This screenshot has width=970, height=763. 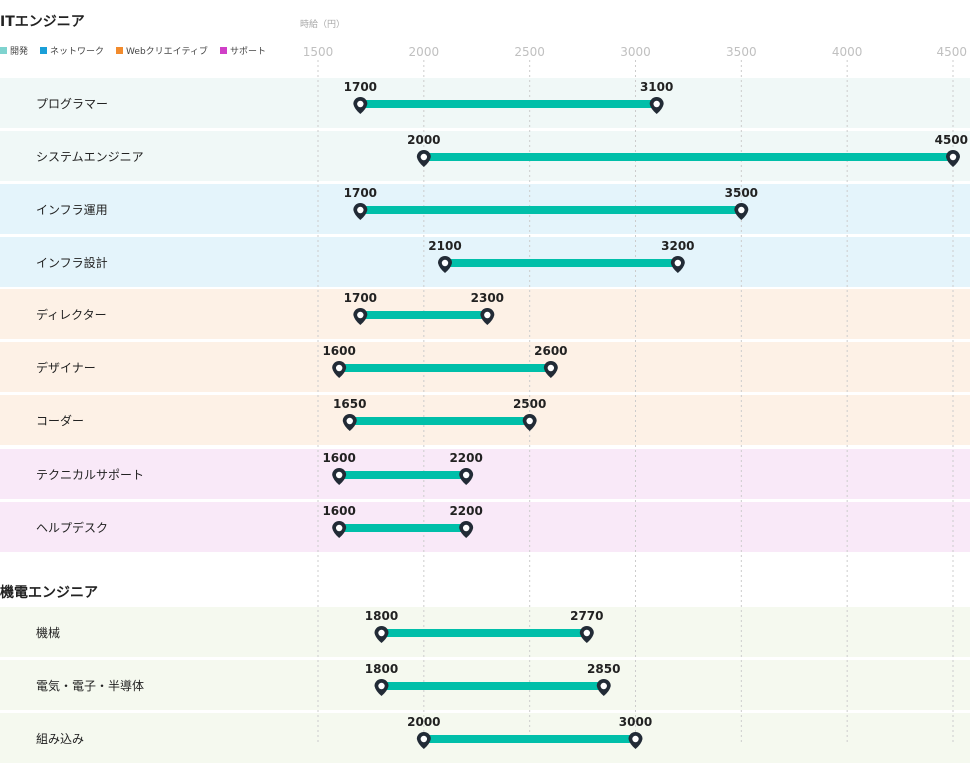 What do you see at coordinates (72, 527) in the screenshot?
I see `row-label: ヘルプデスク` at bounding box center [72, 527].